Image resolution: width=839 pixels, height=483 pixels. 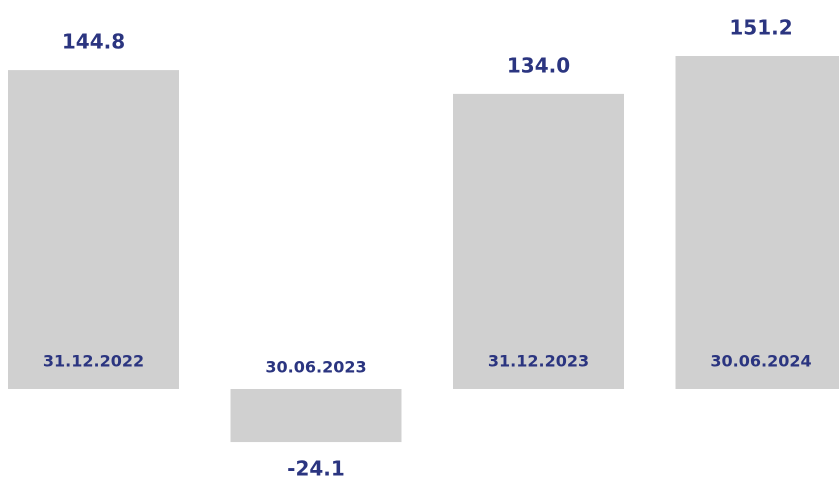 What do you see at coordinates (315, 367) in the screenshot?
I see `category-label: 30.06.2023` at bounding box center [315, 367].